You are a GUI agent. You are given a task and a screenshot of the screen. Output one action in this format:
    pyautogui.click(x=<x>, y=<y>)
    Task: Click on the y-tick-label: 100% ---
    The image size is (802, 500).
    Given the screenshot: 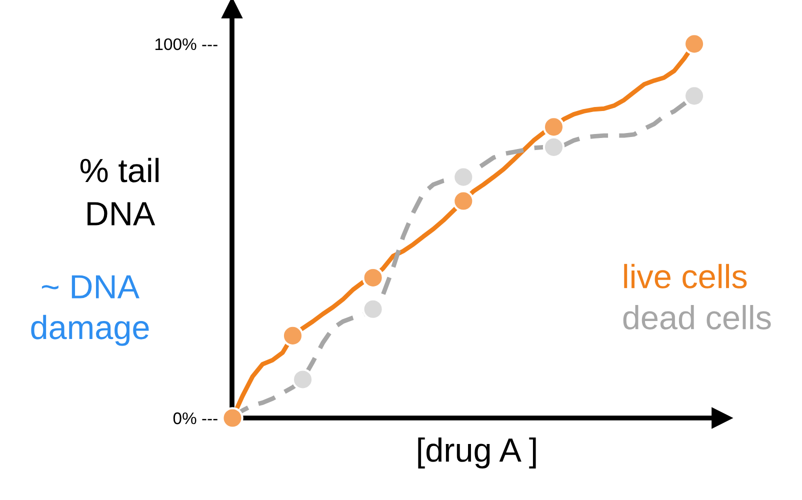 What is the action you would take?
    pyautogui.click(x=186, y=44)
    